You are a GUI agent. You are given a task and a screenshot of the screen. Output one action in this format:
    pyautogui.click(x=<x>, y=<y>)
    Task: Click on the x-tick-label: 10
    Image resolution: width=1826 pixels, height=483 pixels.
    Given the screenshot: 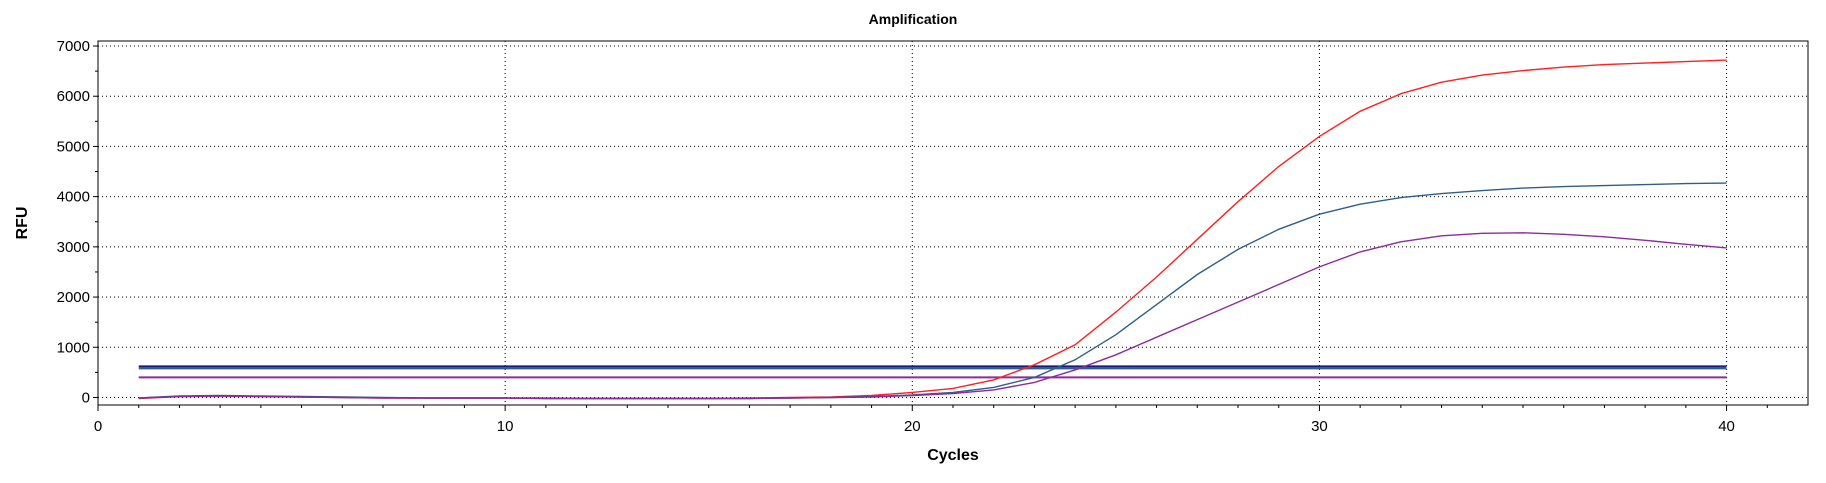 What is the action you would take?
    pyautogui.click(x=505, y=426)
    